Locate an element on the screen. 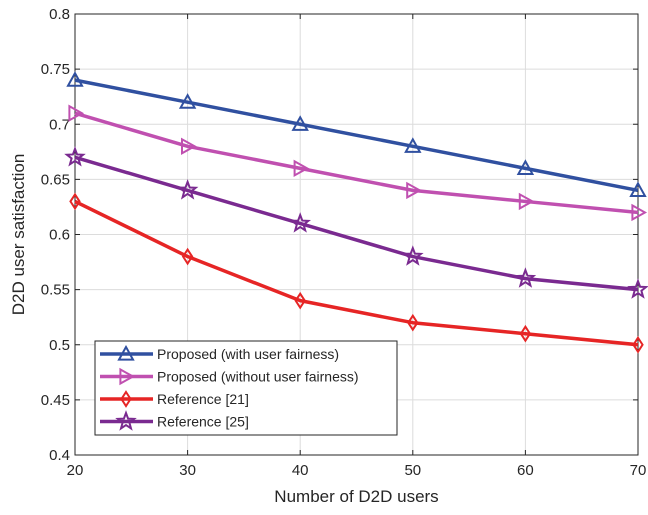 The height and width of the screenshot is (515, 648). x-tick-label: 40 is located at coordinates (300, 470).